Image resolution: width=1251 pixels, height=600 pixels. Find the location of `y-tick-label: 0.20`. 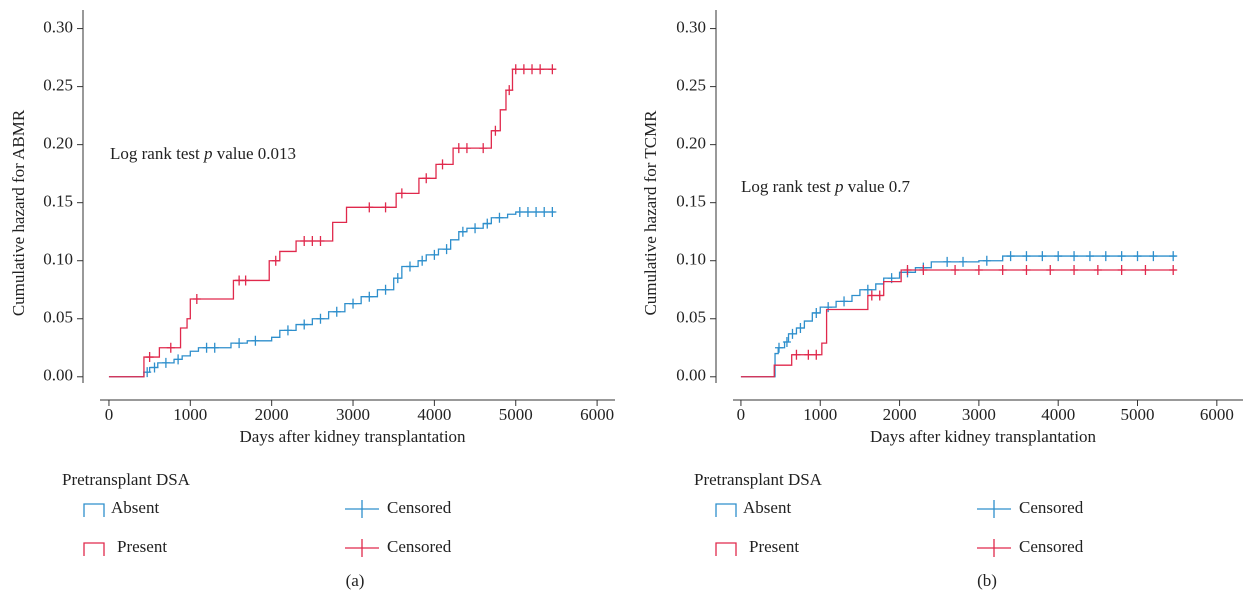

y-tick-label: 0.20 is located at coordinates (691, 143).